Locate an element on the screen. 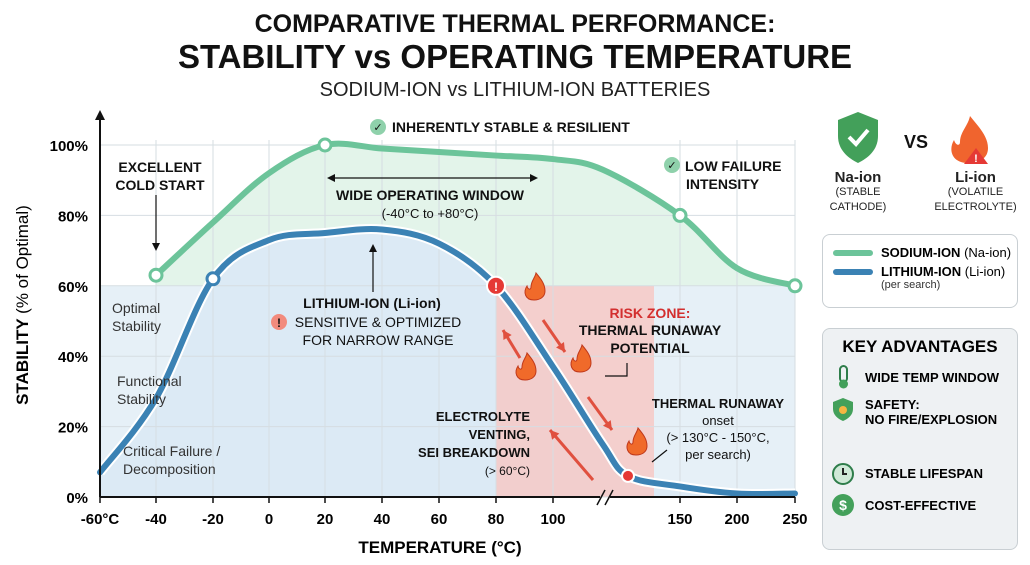  y-tick-label: 80% is located at coordinates (73, 216).